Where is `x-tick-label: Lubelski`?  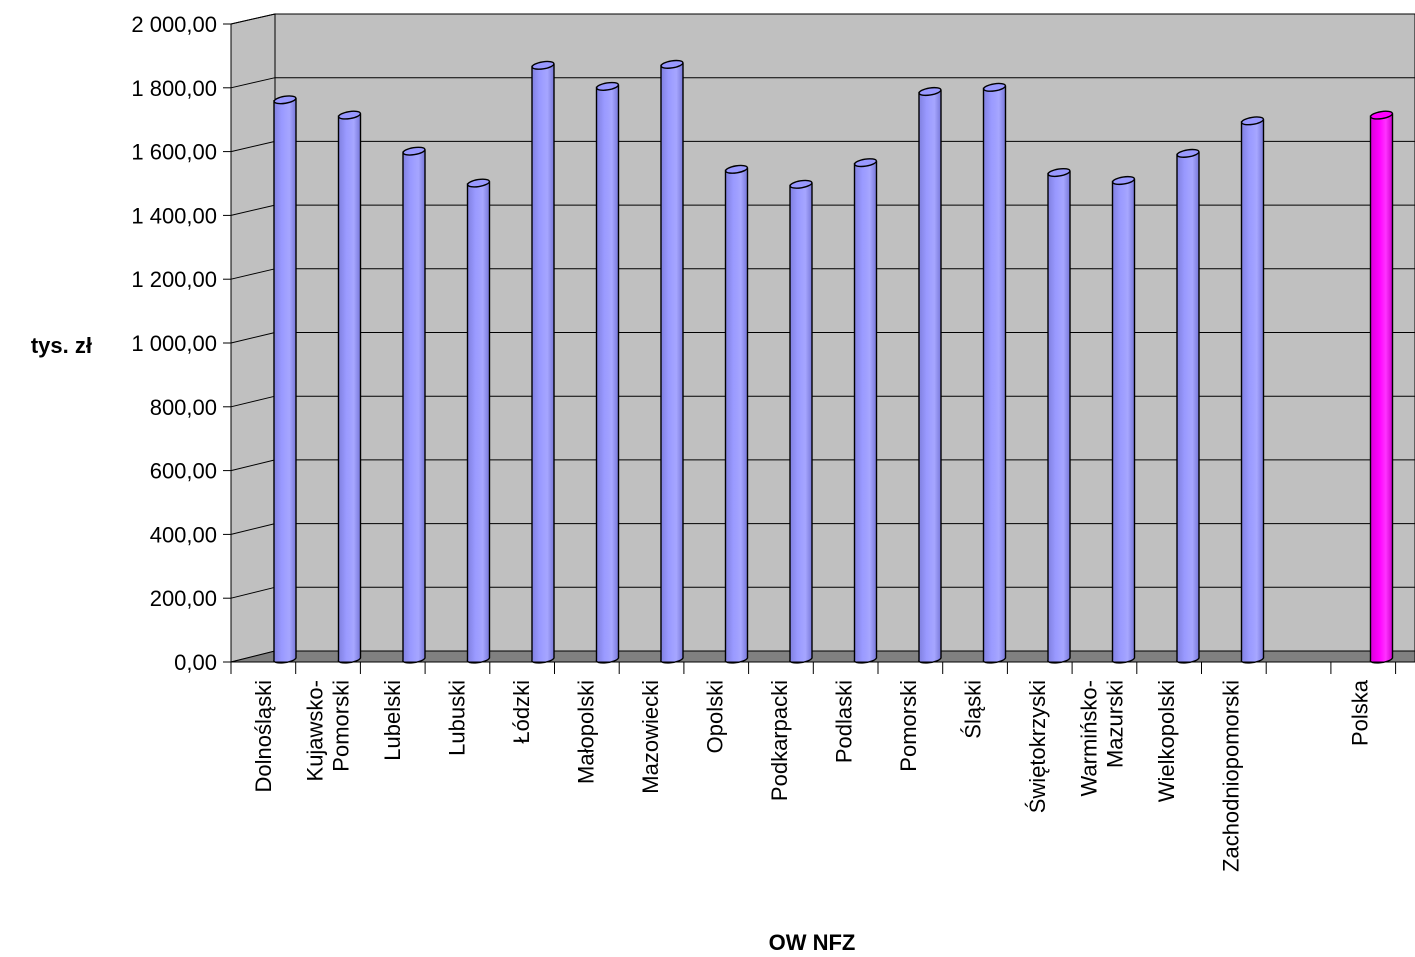 x-tick-label: Lubelski is located at coordinates (392, 720).